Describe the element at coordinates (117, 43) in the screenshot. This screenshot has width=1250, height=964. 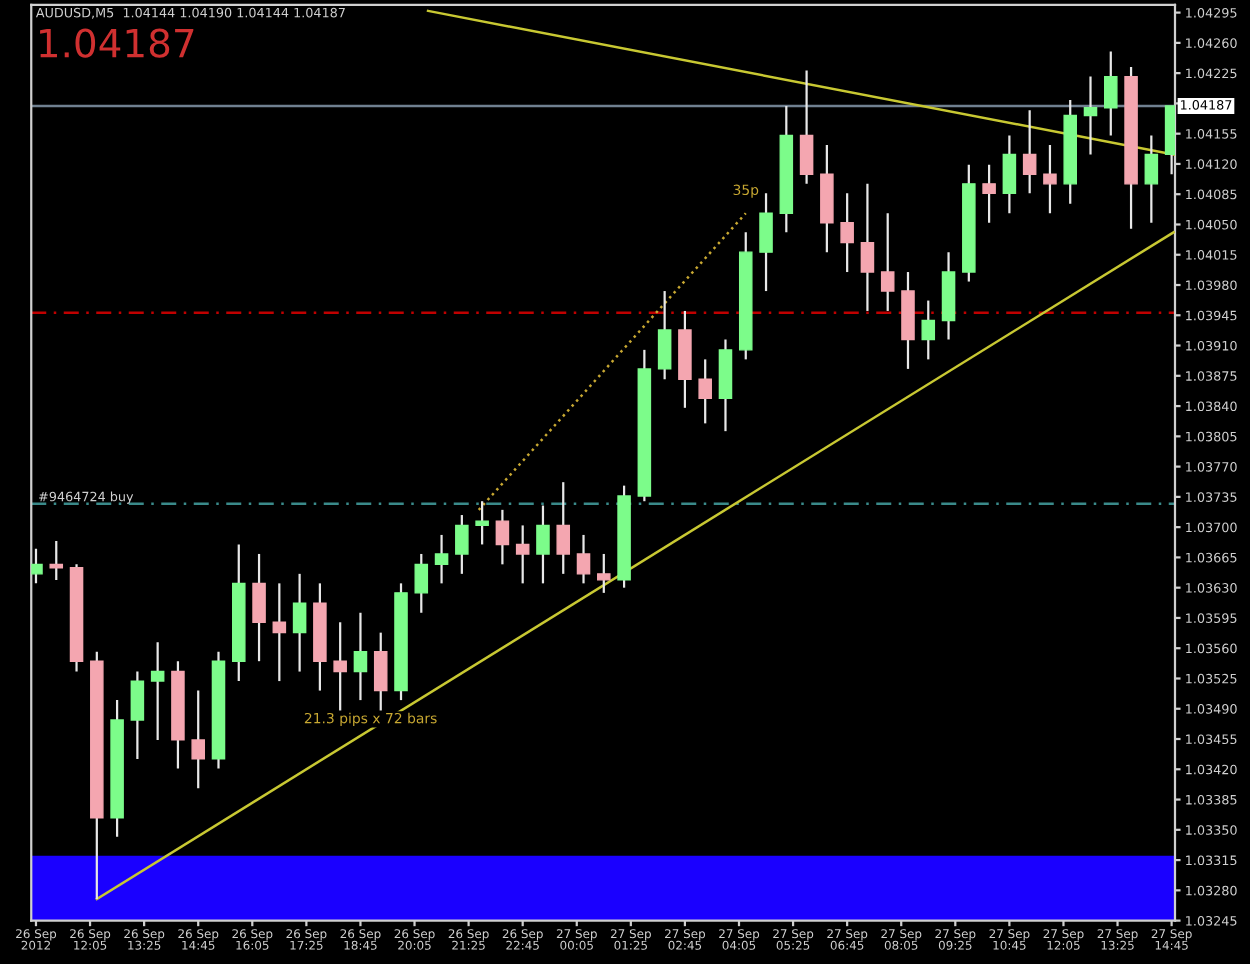
I see `annotation: 1.04187` at that location.